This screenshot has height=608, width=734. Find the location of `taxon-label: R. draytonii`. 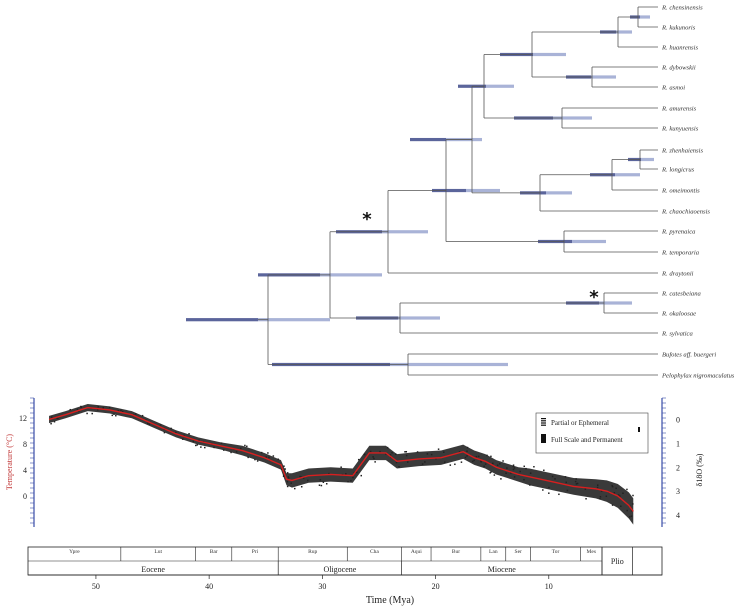

taxon-label: R. draytonii is located at coordinates (677, 274).